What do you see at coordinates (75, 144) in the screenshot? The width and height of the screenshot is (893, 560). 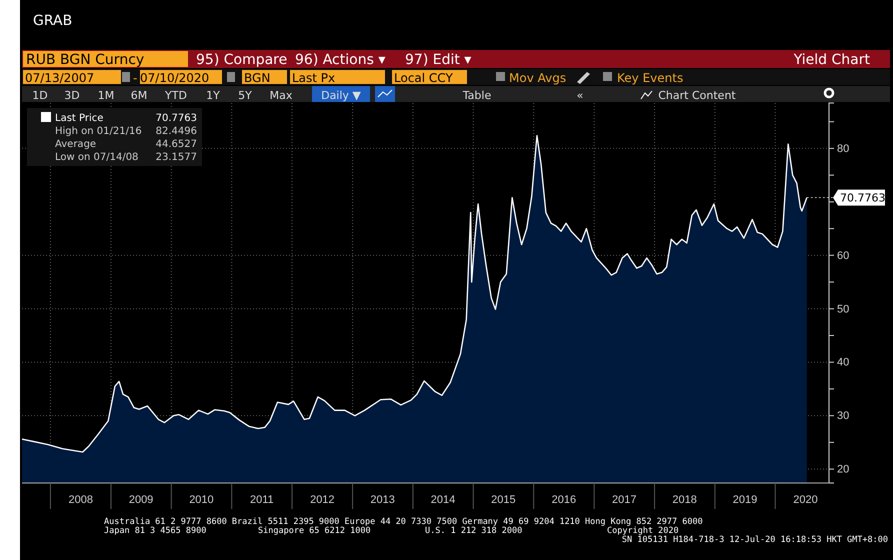 I see `annotation: Average` at bounding box center [75, 144].